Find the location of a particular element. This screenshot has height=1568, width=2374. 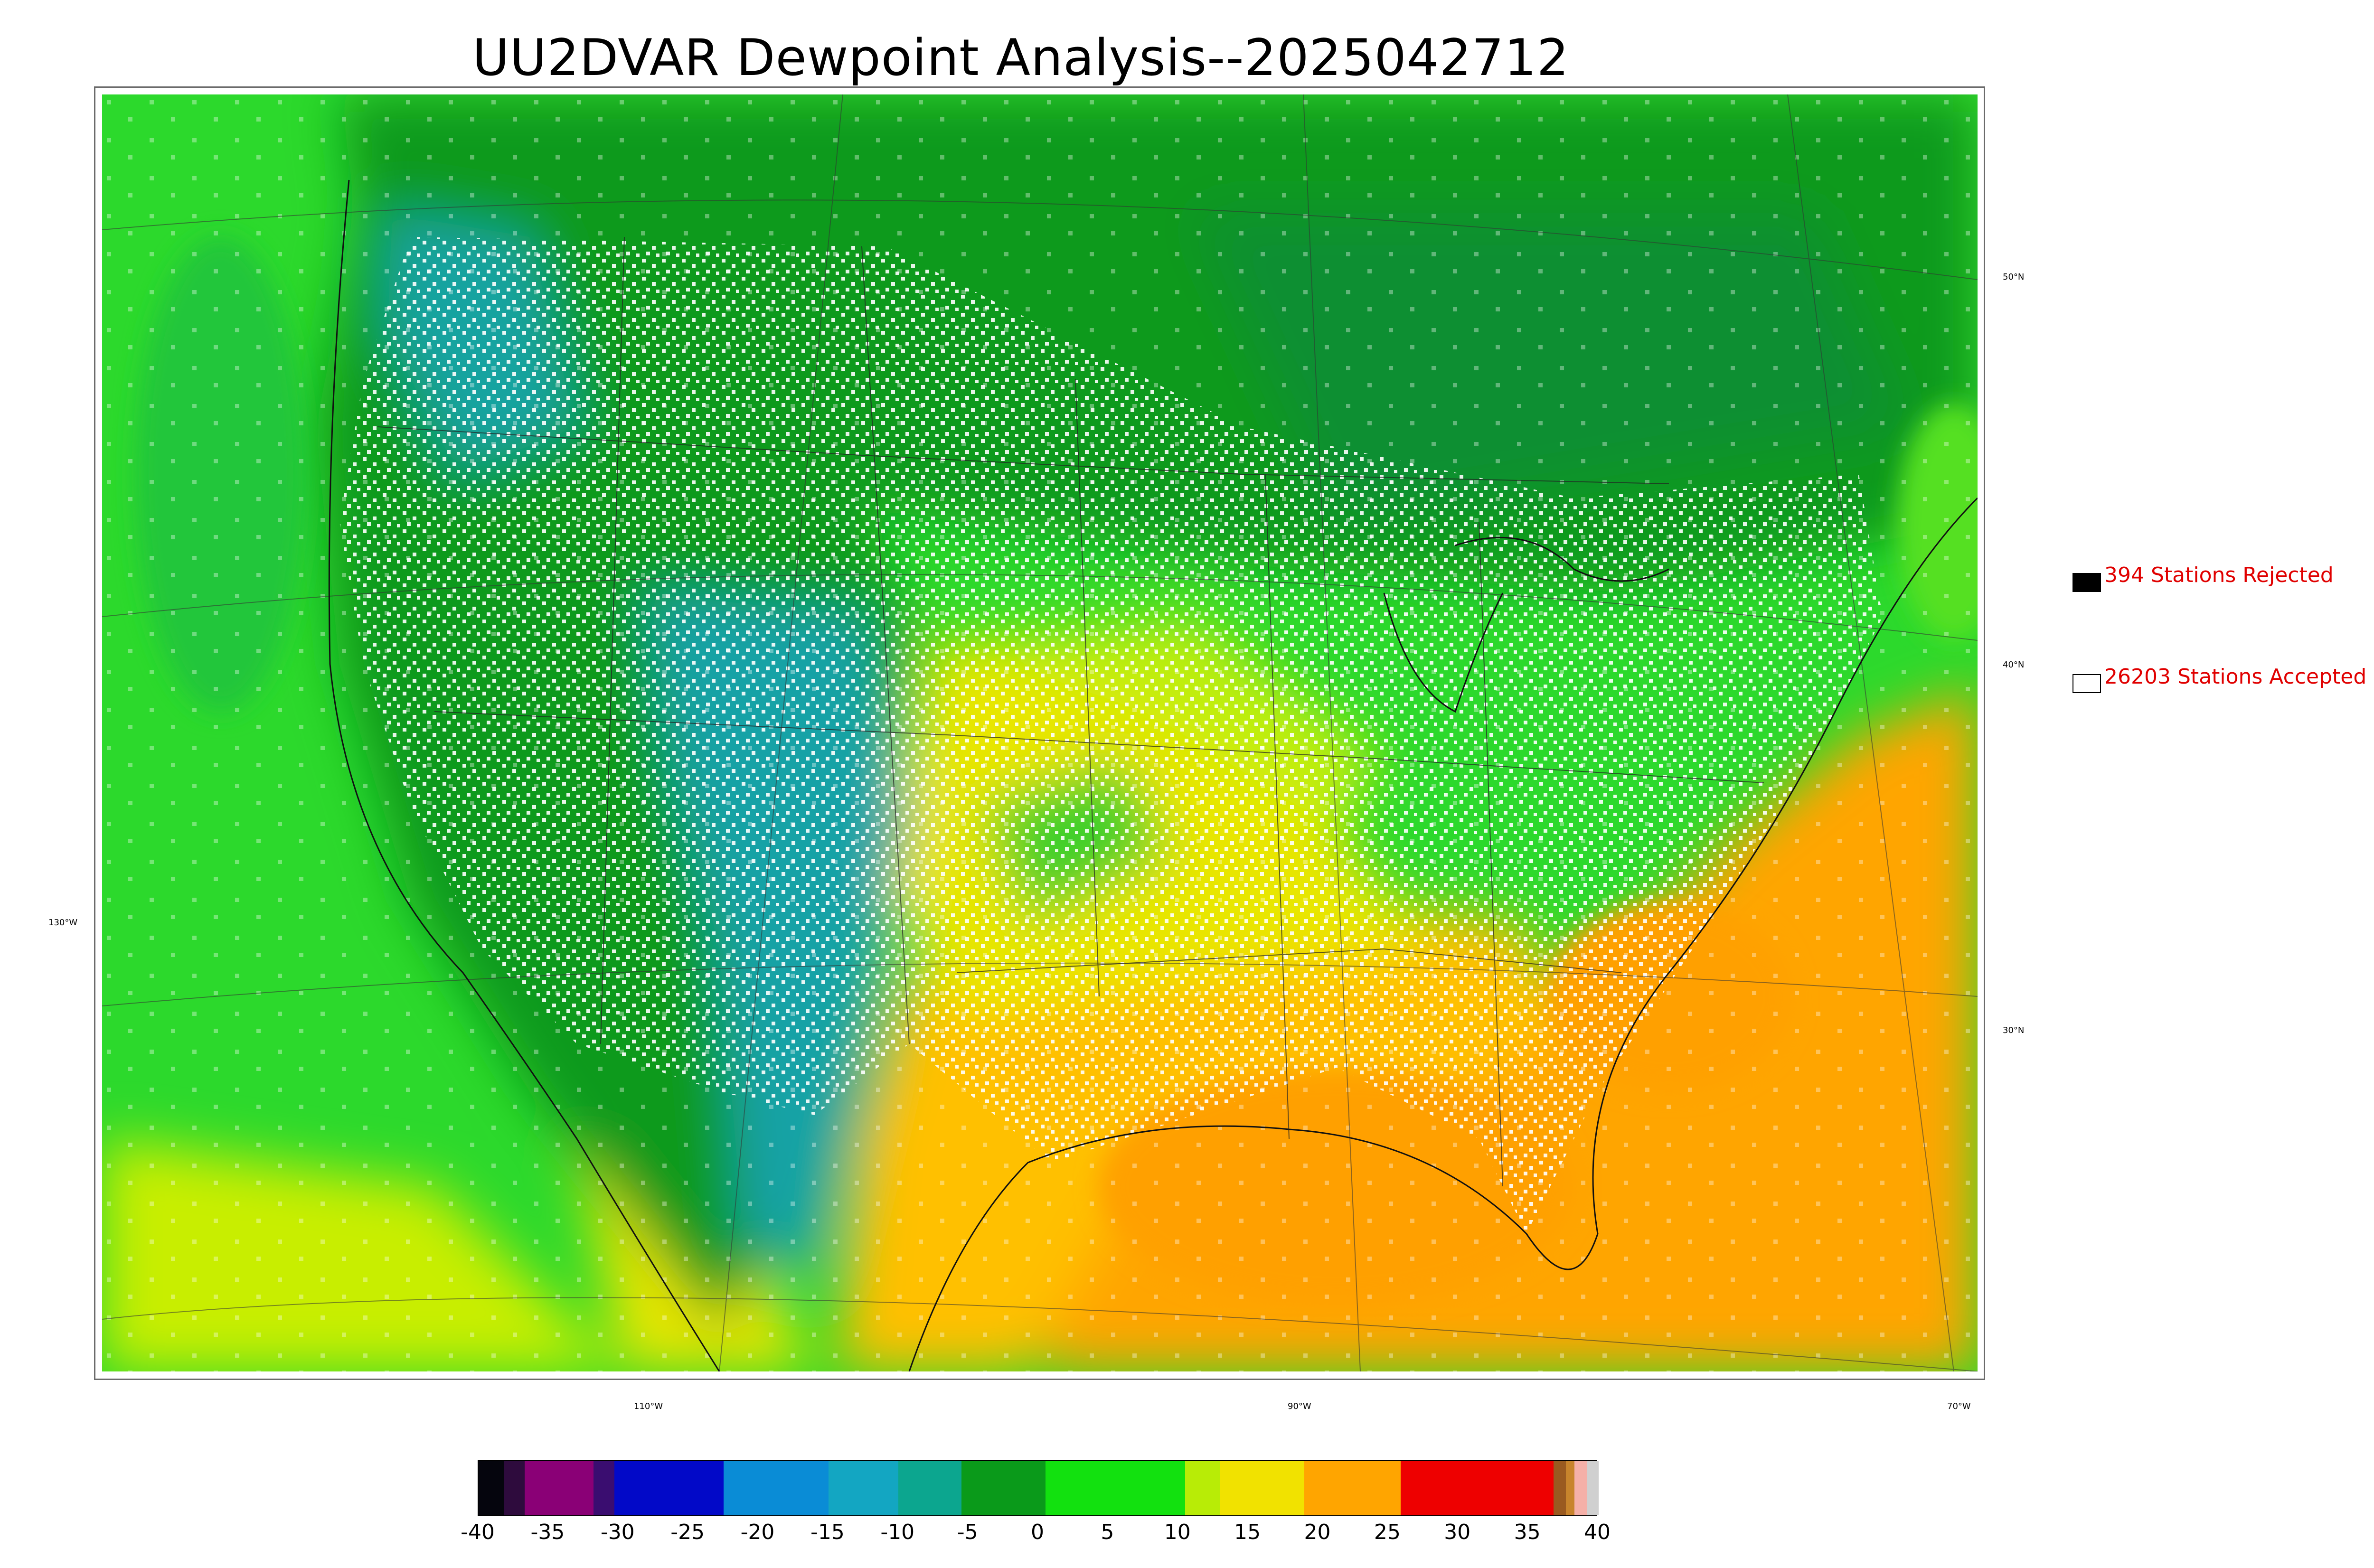

colorbar-tick-label: -35 is located at coordinates (547, 1532).